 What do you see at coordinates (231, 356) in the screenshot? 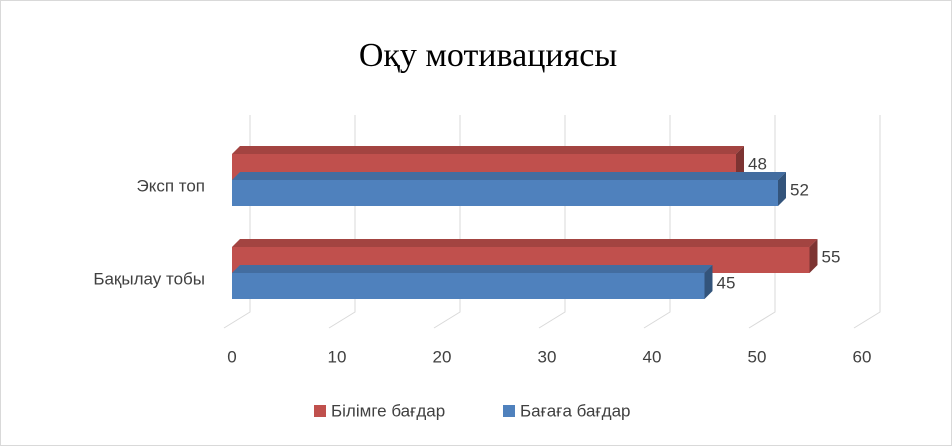
I see `x-tick-label: 0` at bounding box center [231, 356].